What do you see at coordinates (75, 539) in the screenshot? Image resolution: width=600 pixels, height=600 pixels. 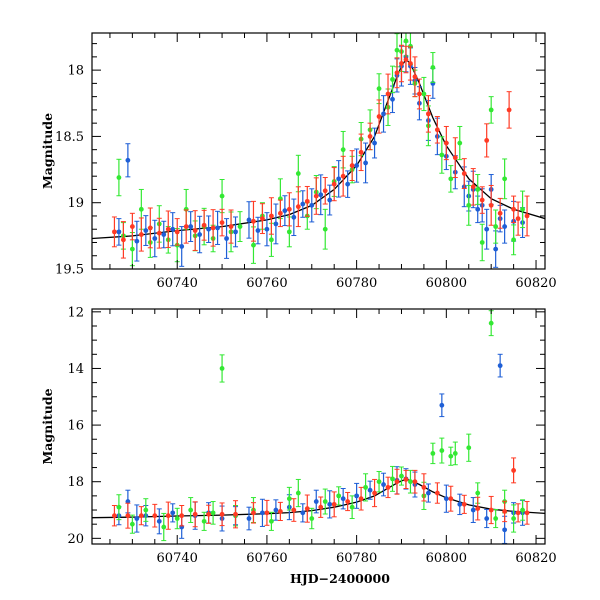 I see `y-tick-label: 20` at bounding box center [75, 539].